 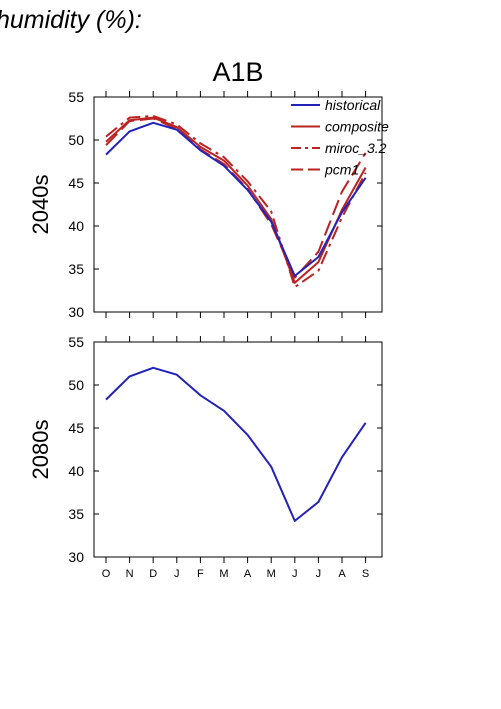 I want to click on figure-heading: humidity (%):, so click(x=71, y=20).